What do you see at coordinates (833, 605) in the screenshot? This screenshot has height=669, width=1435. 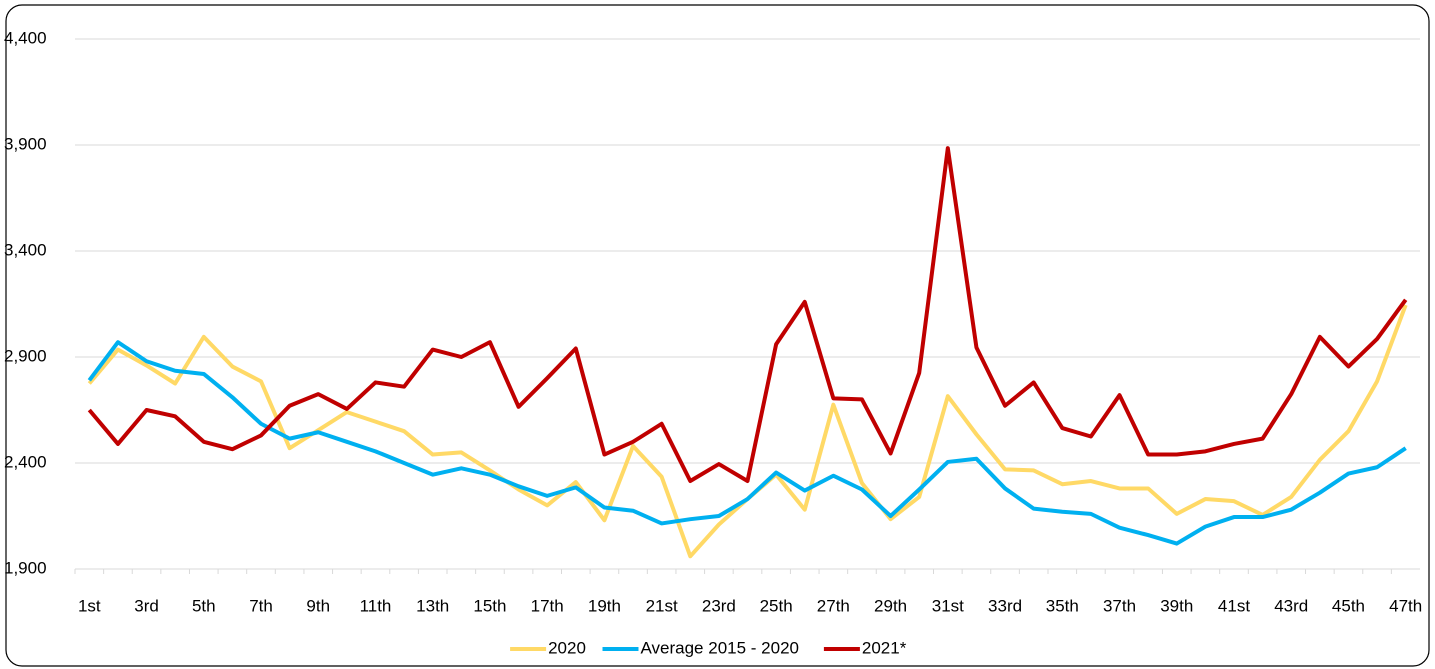 I see `x-tick-label: 27th` at bounding box center [833, 605].